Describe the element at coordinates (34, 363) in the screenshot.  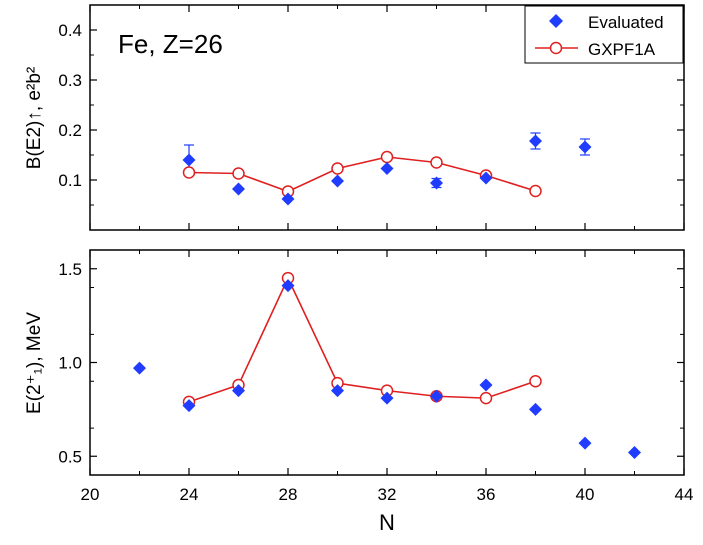
I see `bottom-ylabel: E(2⁺₁), MeV` at that location.